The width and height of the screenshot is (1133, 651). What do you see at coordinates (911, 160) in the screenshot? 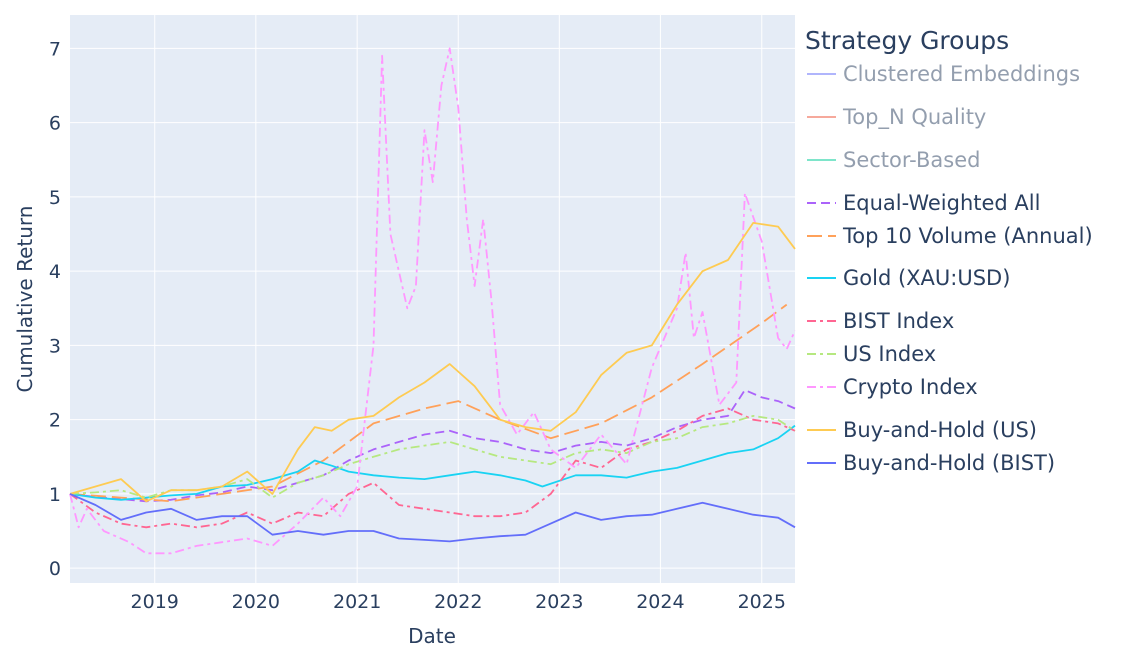
I see `legend-label: Sector-Based` at bounding box center [911, 160].